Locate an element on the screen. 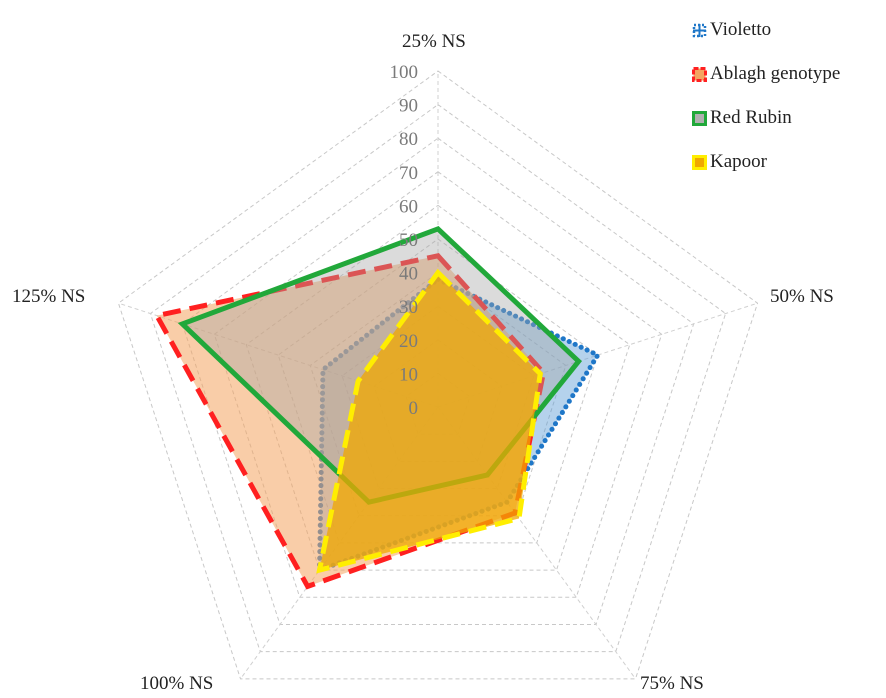 The height and width of the screenshot is (698, 886). radar-tick-labels: 0 10 20 30 40 50 60 70 80 90 100 is located at coordinates (404, 240).